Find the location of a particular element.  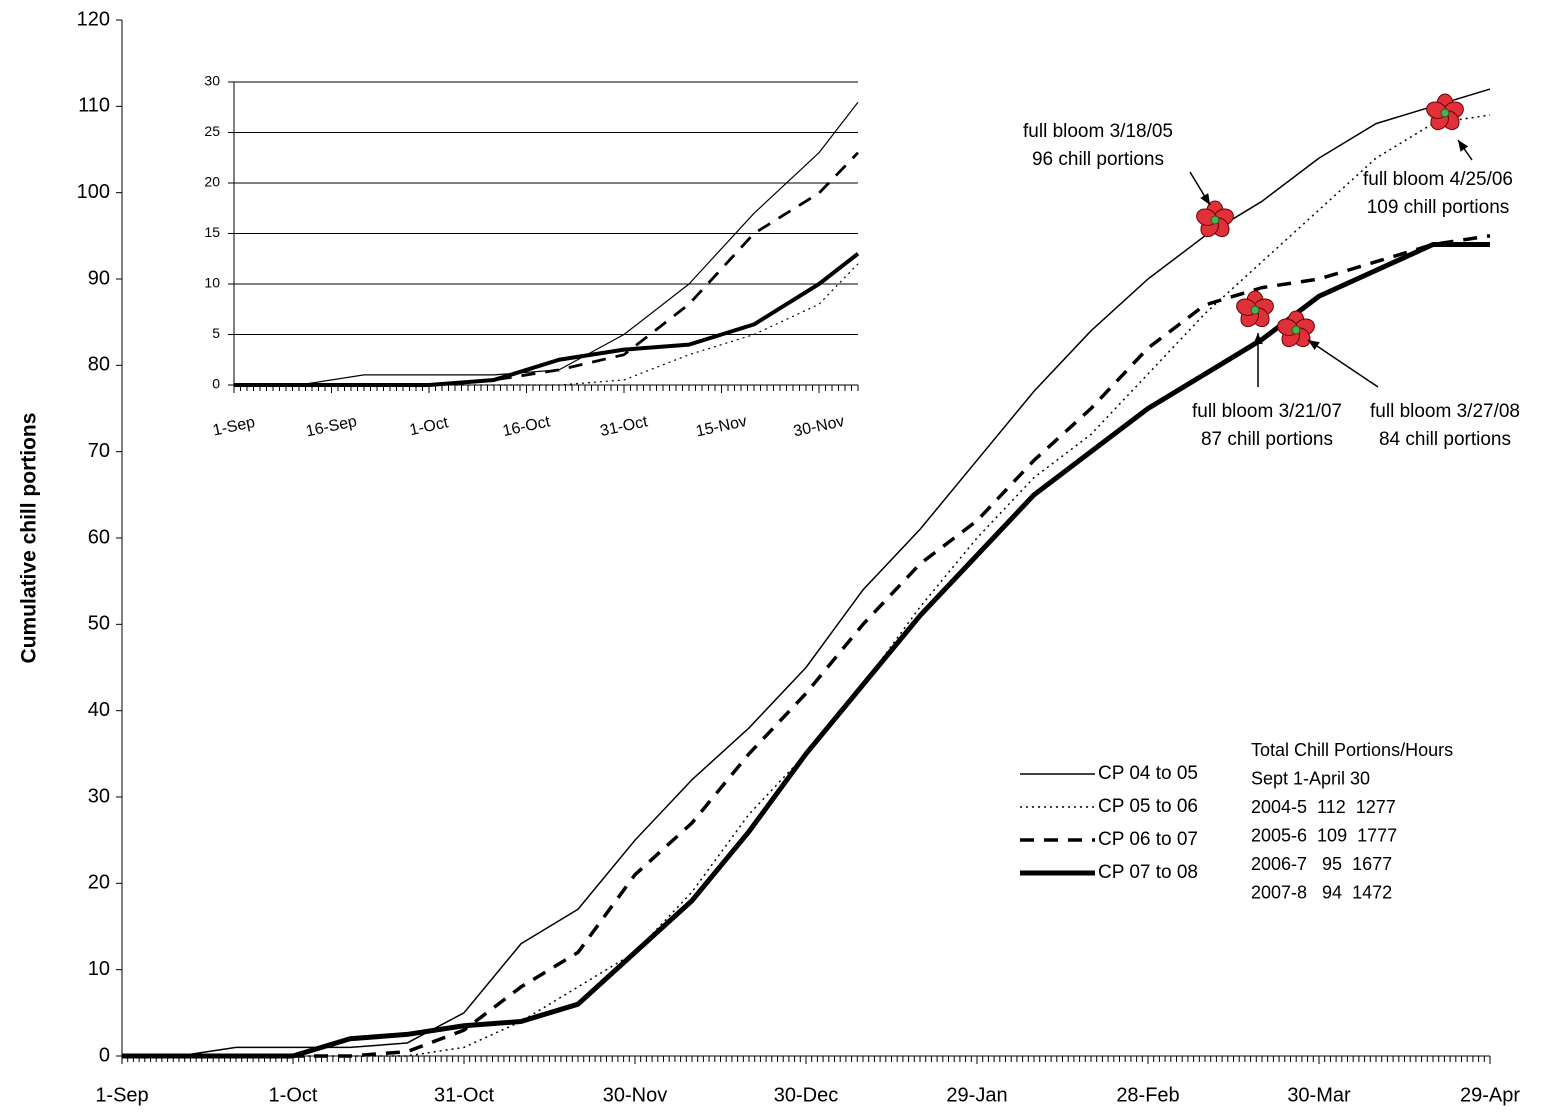

annotation: full bloom 4/25/06 is located at coordinates (1438, 179).